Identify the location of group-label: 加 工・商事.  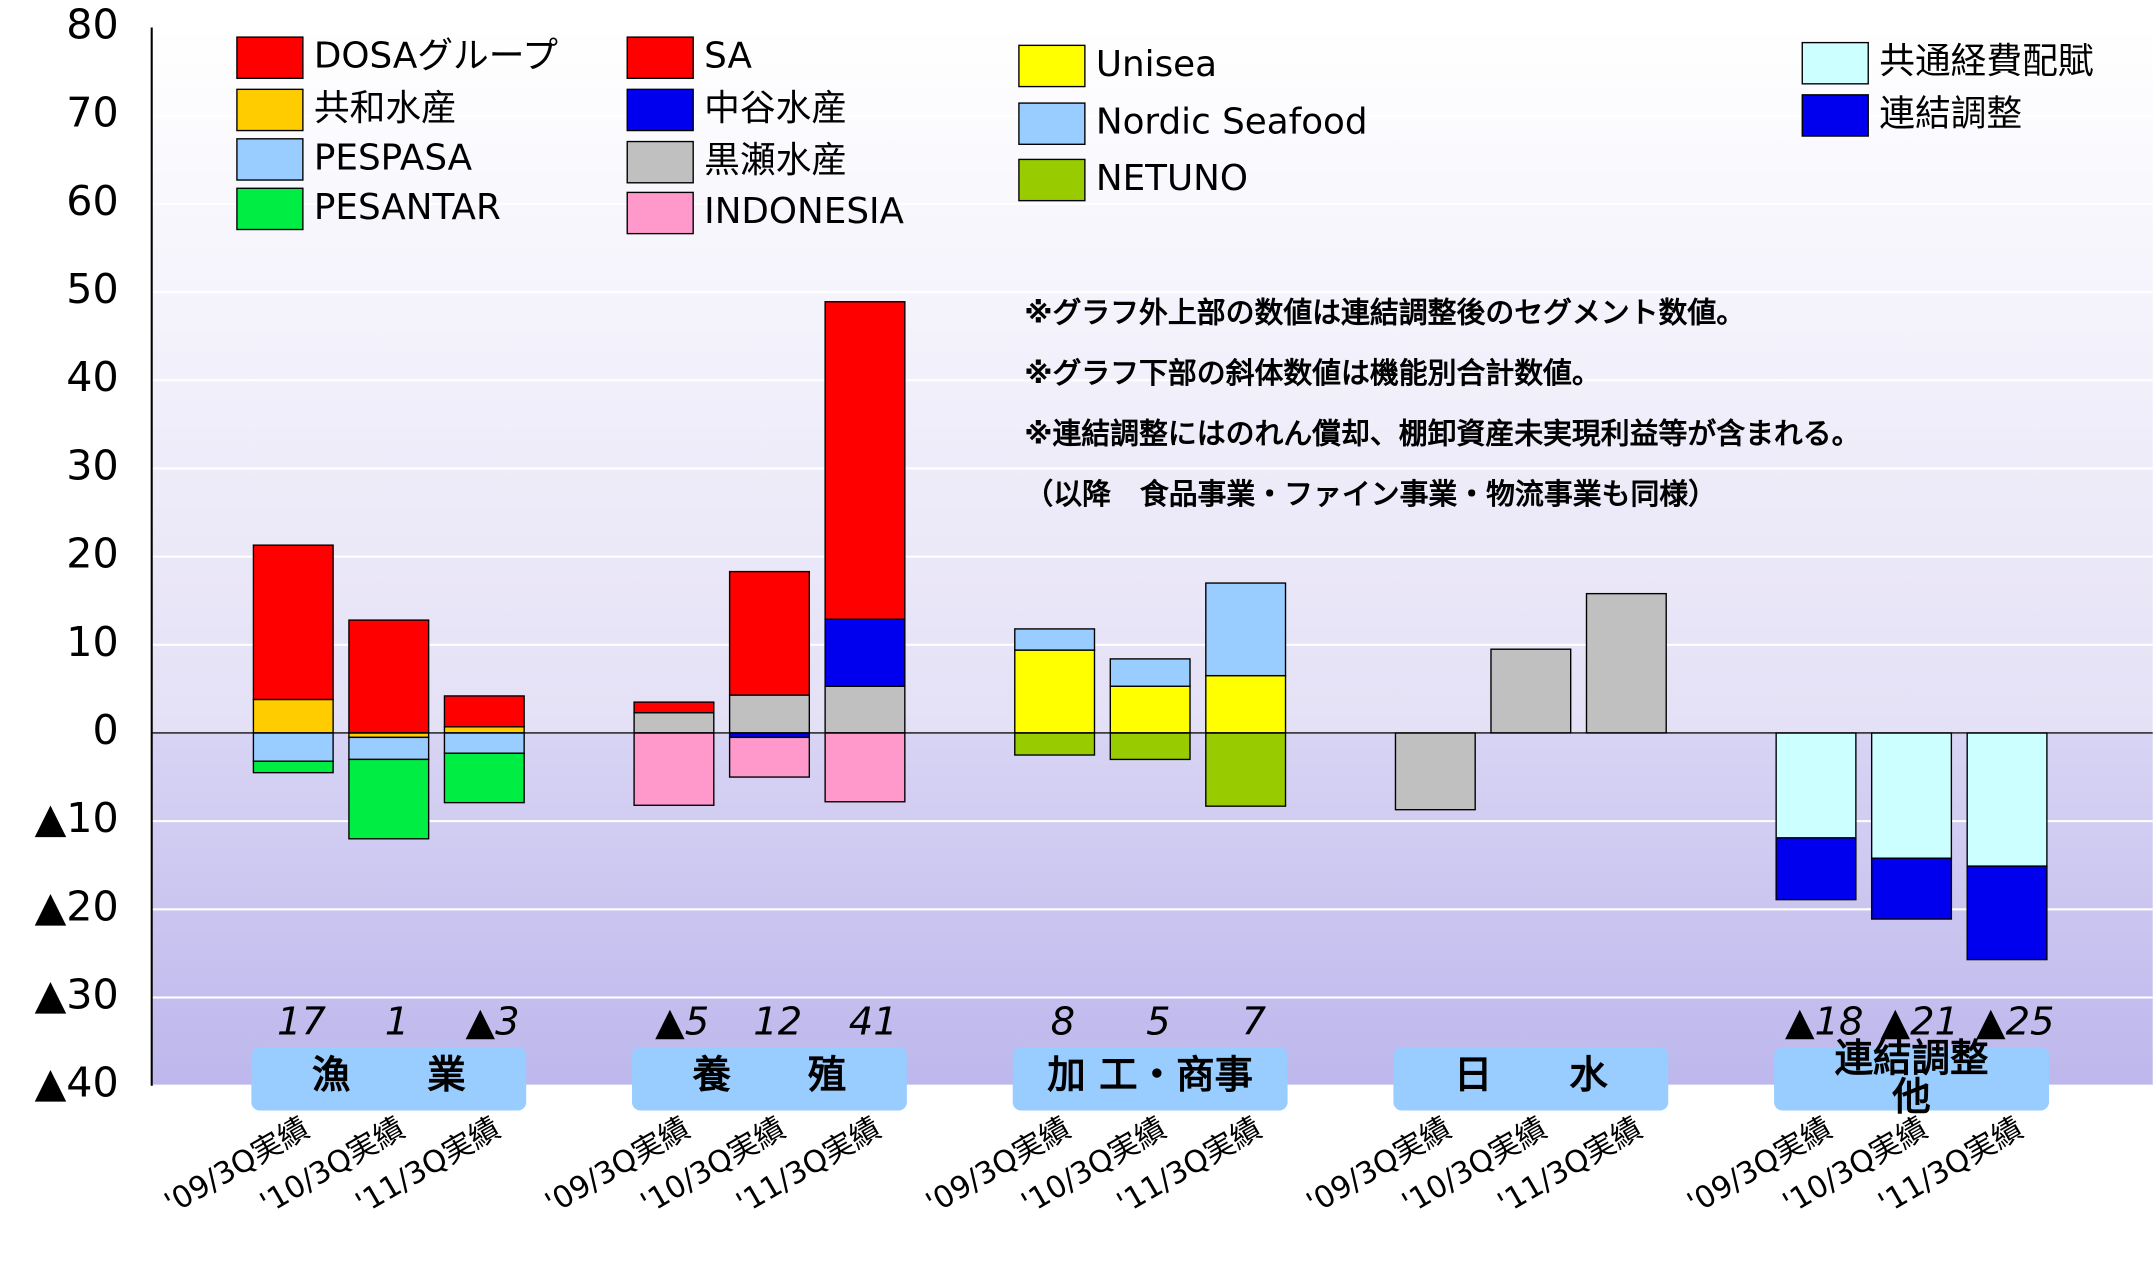
(1150, 1075).